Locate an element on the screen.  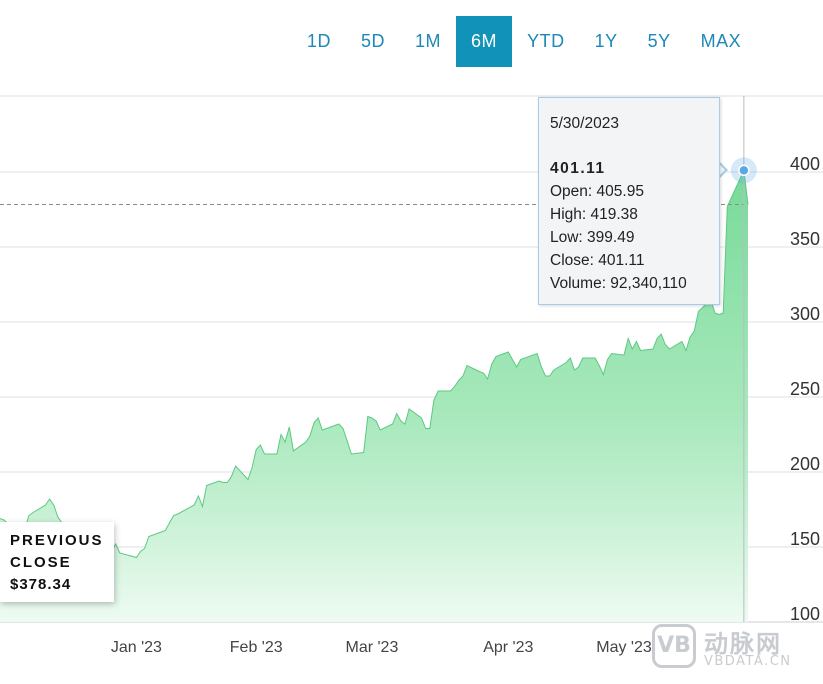
x-tick-label-2: Mar '23 is located at coordinates (372, 647).